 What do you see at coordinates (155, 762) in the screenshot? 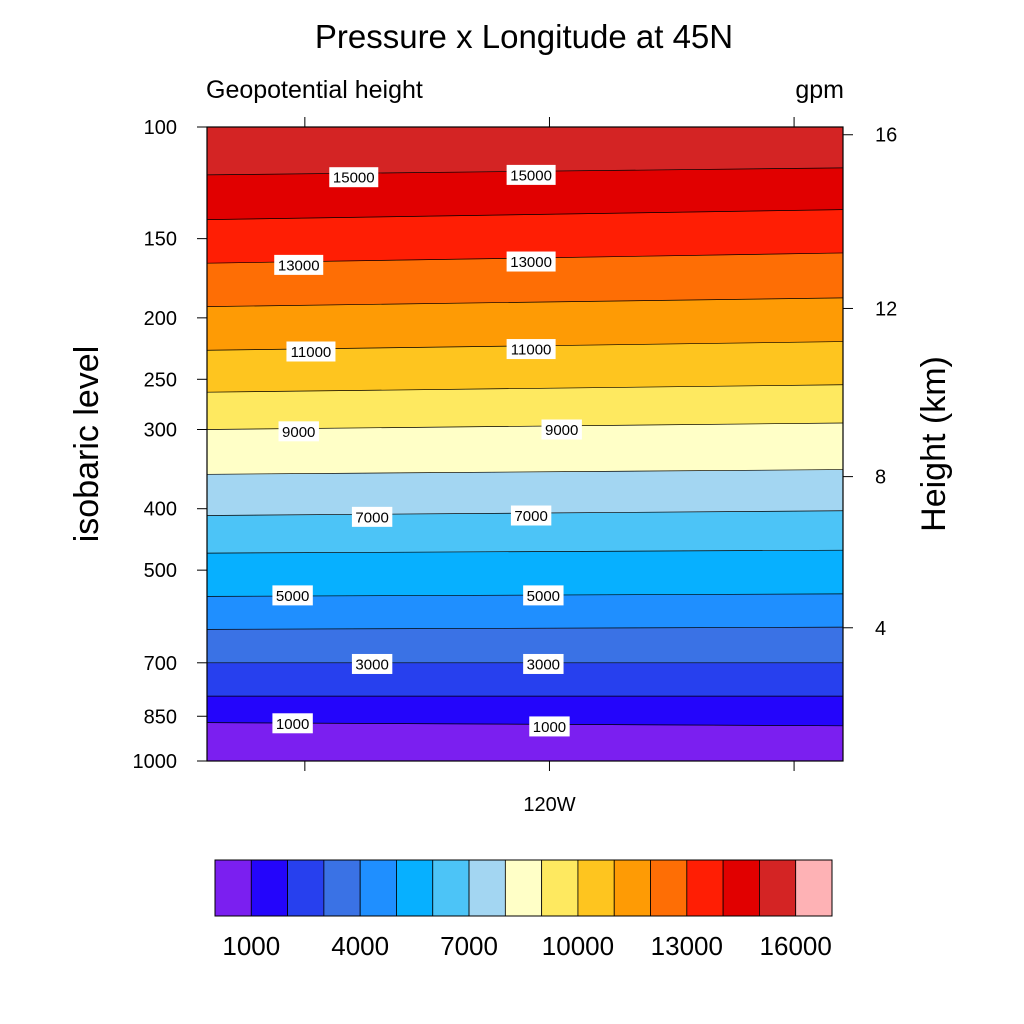
I see `y-tick-label: 1000` at bounding box center [155, 762].